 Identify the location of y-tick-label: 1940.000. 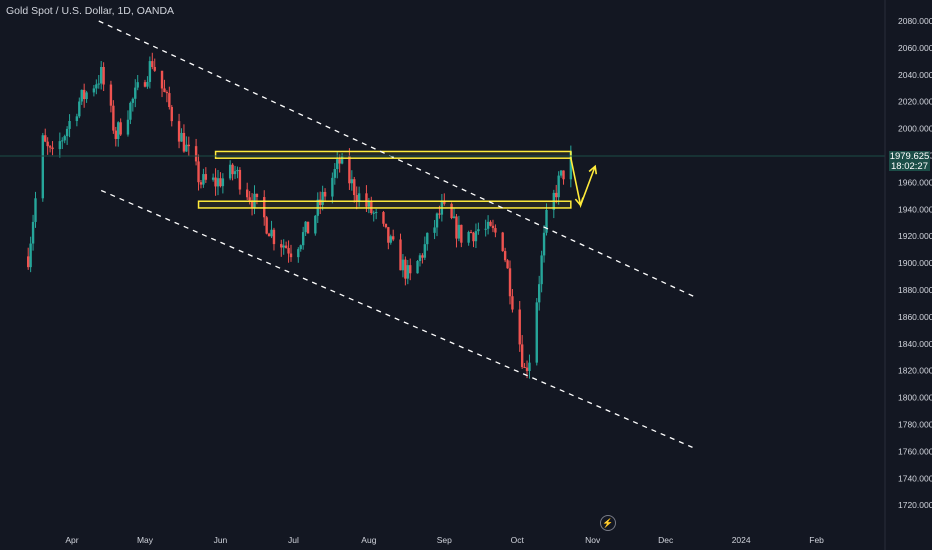
(915, 209).